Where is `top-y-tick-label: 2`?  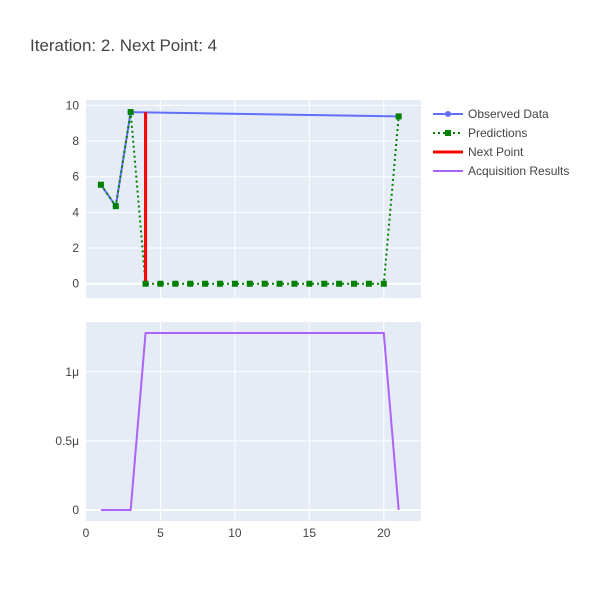 top-y-tick-label: 2 is located at coordinates (75, 248).